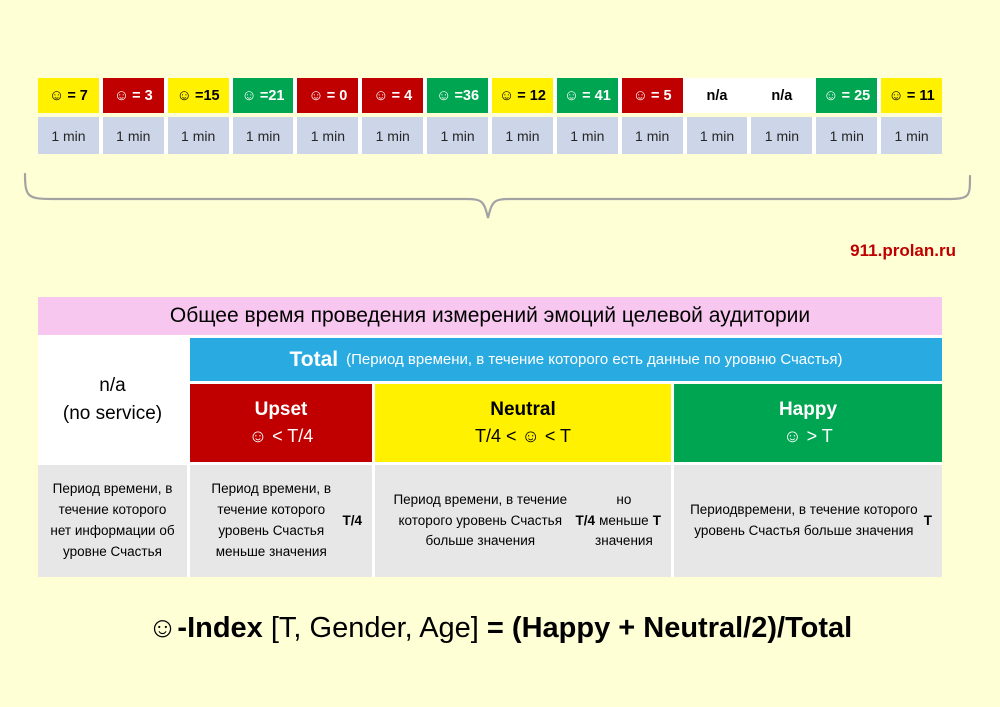 The height and width of the screenshot is (707, 1000). I want to click on emotion-cell: ☺ = 3, so click(133, 95).